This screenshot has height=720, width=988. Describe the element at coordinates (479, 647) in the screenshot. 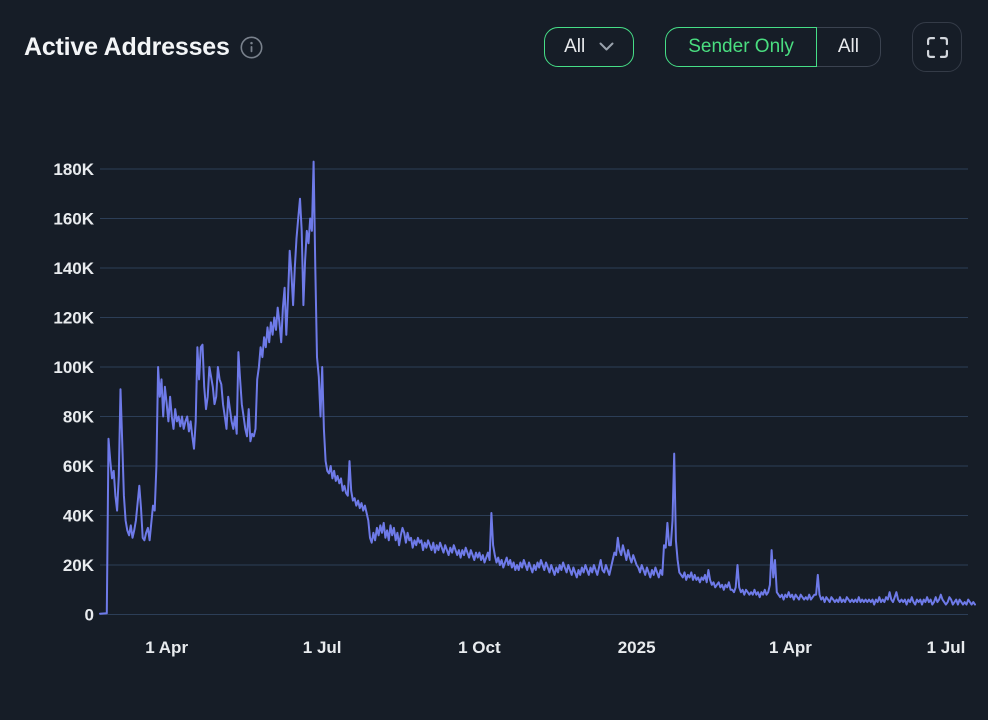

I see `x-tick-label: 1 Oct` at that location.